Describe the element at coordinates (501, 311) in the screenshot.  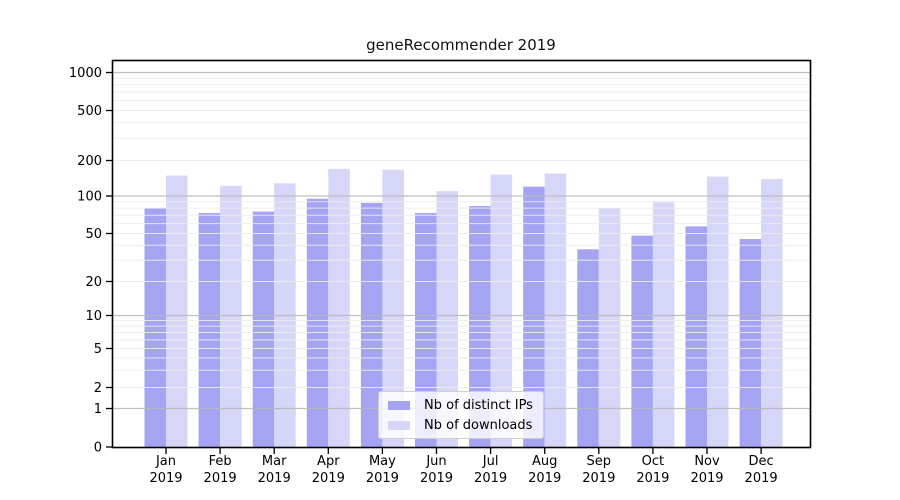
I see `bar-downloads-jul` at that location.